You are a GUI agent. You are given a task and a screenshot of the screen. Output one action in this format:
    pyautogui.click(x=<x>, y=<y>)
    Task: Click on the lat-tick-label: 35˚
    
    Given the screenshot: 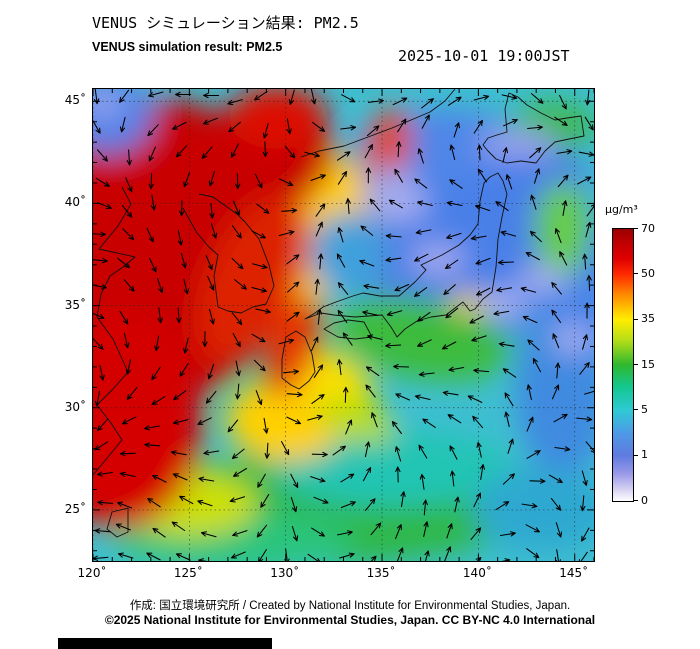 What is the action you would take?
    pyautogui.click(x=75, y=304)
    